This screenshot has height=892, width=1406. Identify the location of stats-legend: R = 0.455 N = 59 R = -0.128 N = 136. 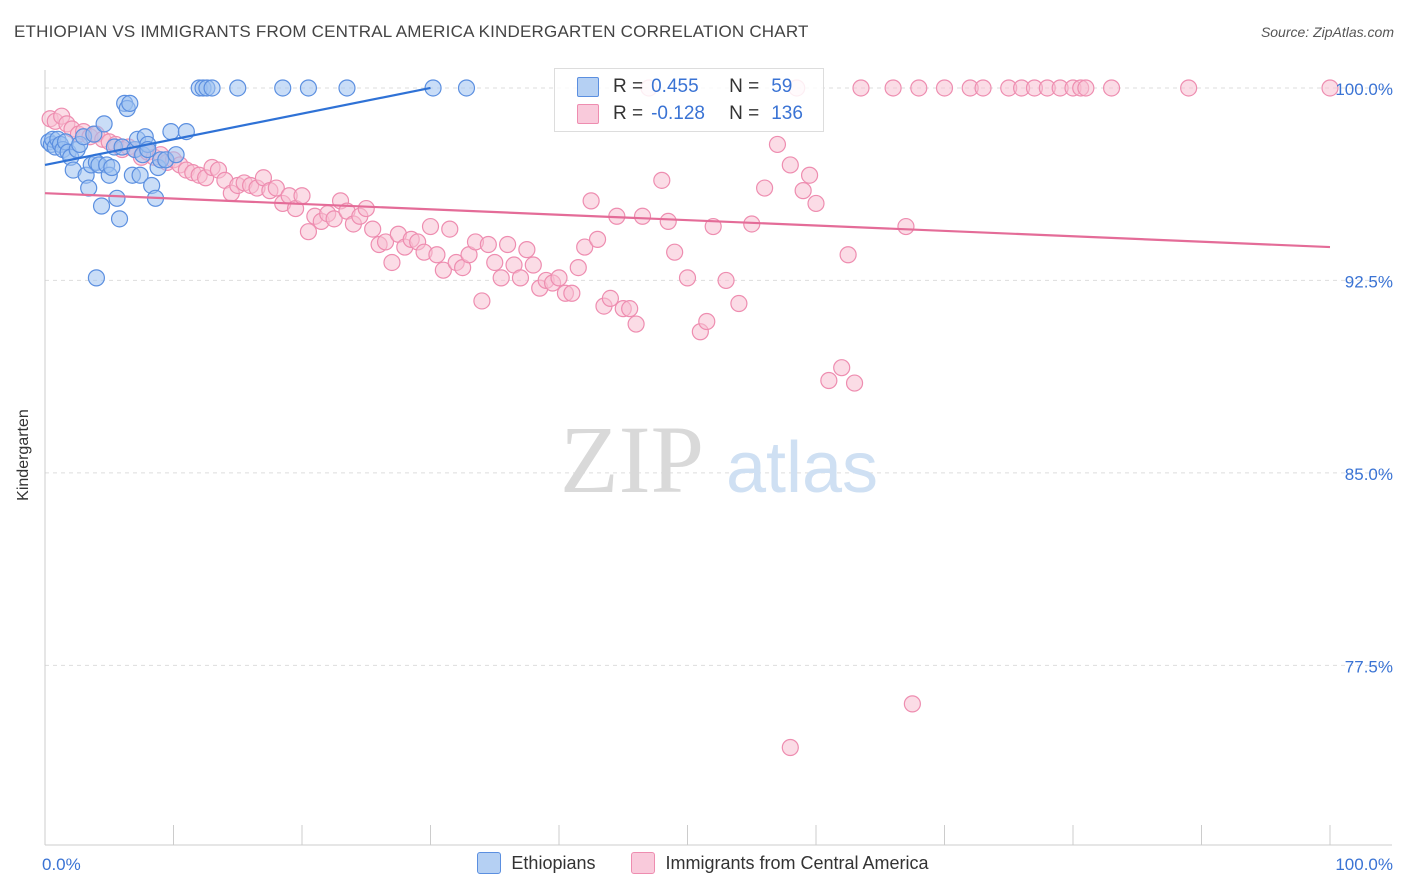
(689, 100).